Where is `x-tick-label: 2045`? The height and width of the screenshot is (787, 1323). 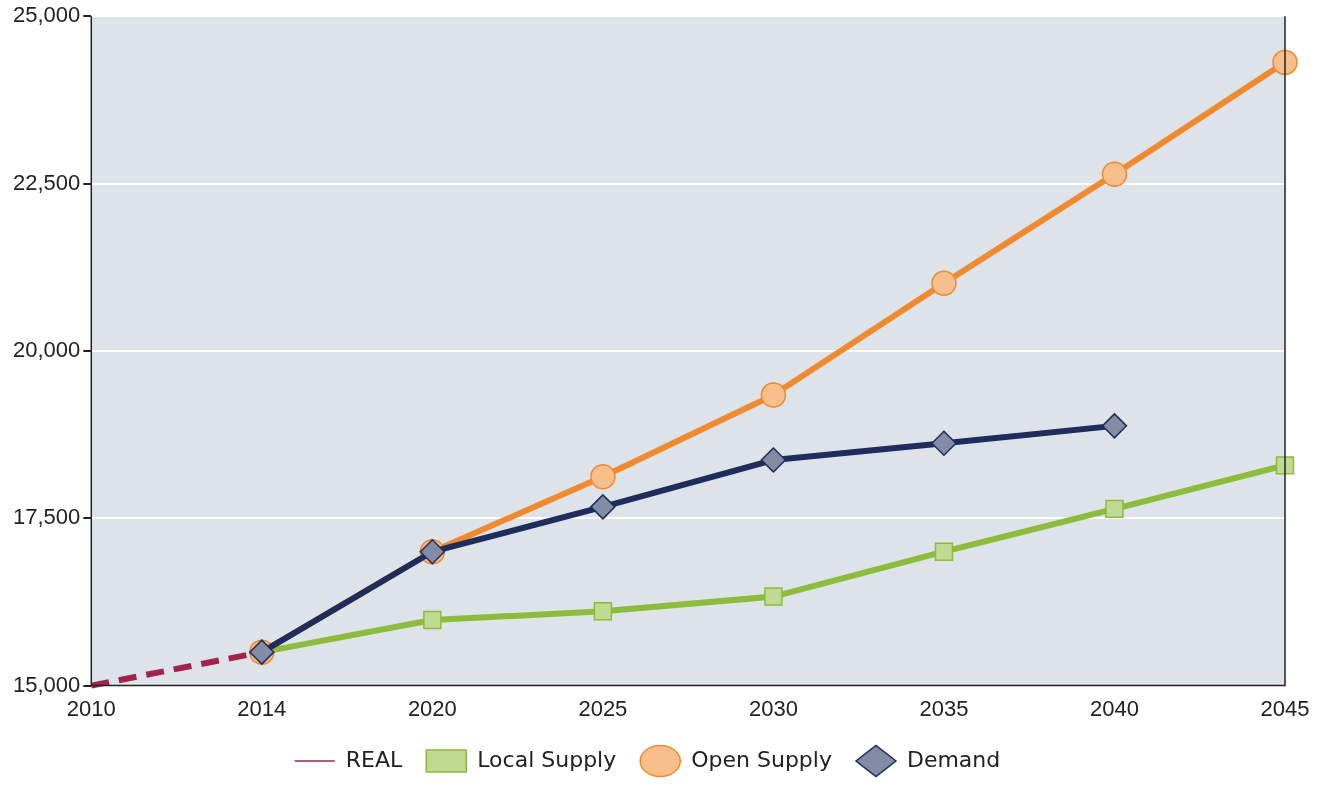 x-tick-label: 2045 is located at coordinates (1285, 708).